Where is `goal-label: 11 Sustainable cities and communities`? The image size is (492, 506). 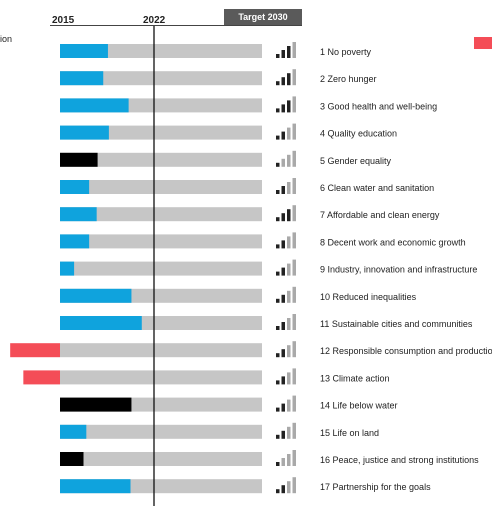
goal-label: 11 Sustainable cities and communities is located at coordinates (396, 324).